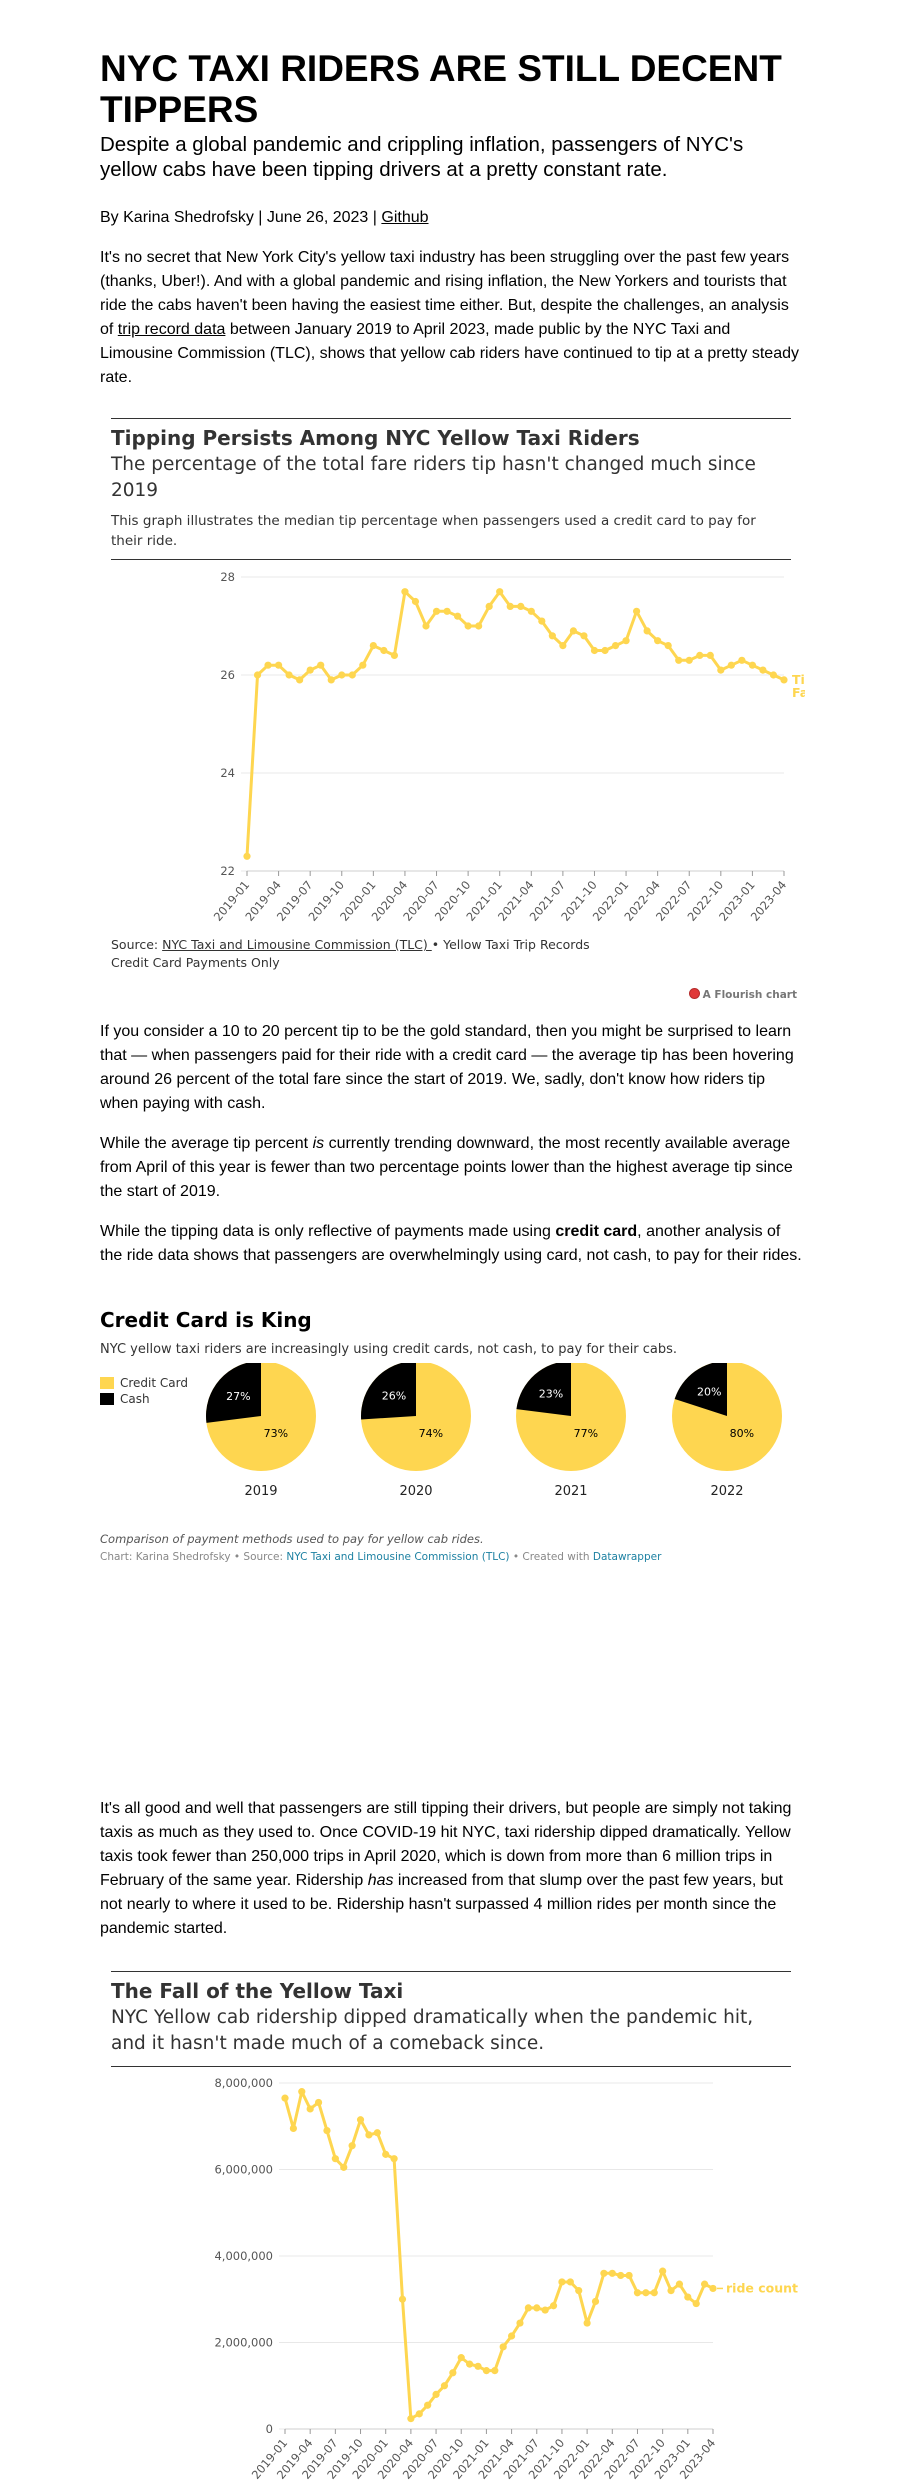 The image size is (900, 2482). What do you see at coordinates (798, 692) in the screenshot?
I see `series-label: Fare` at bounding box center [798, 692].